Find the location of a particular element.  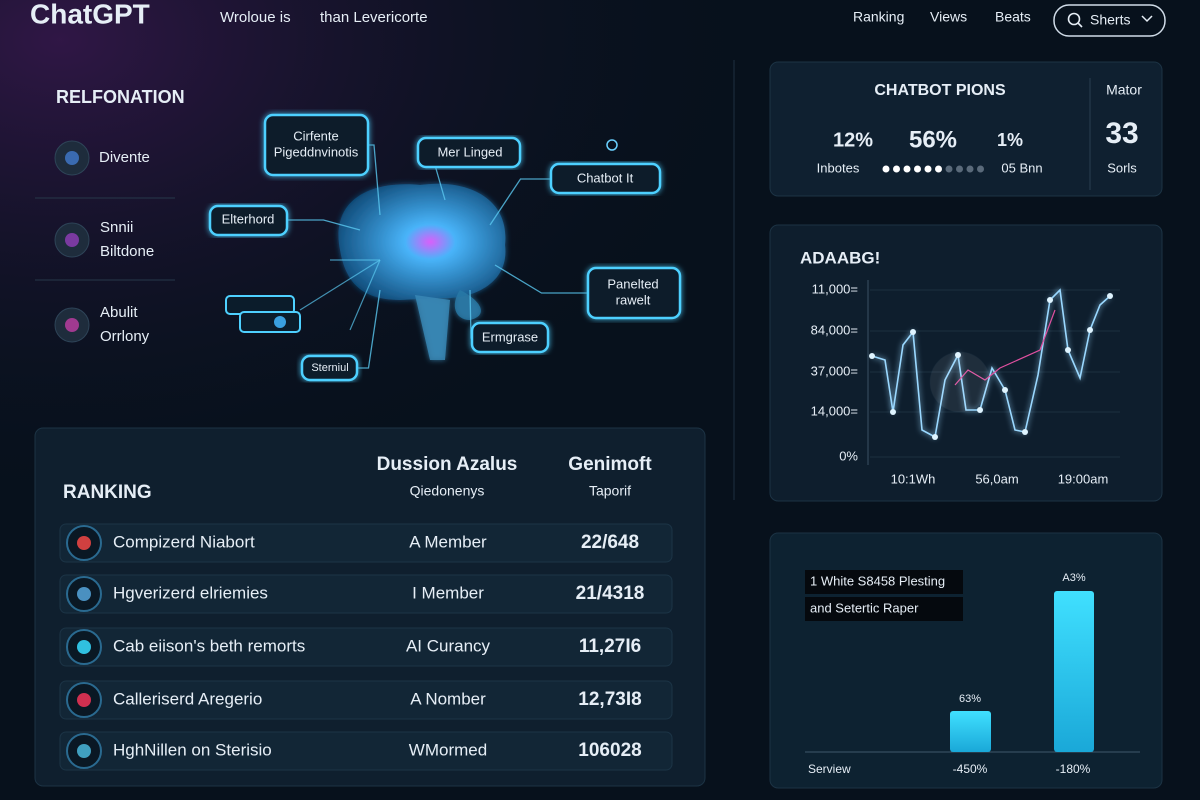

search-box is located at coordinates (1109, 20).